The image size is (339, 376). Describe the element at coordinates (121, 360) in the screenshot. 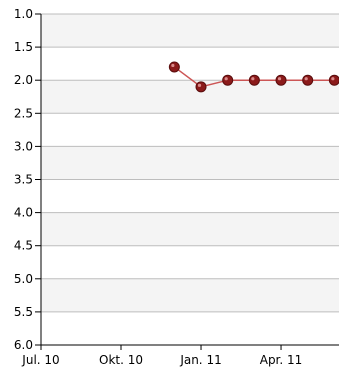

I see `x-tick-label: Okt. 10` at that location.